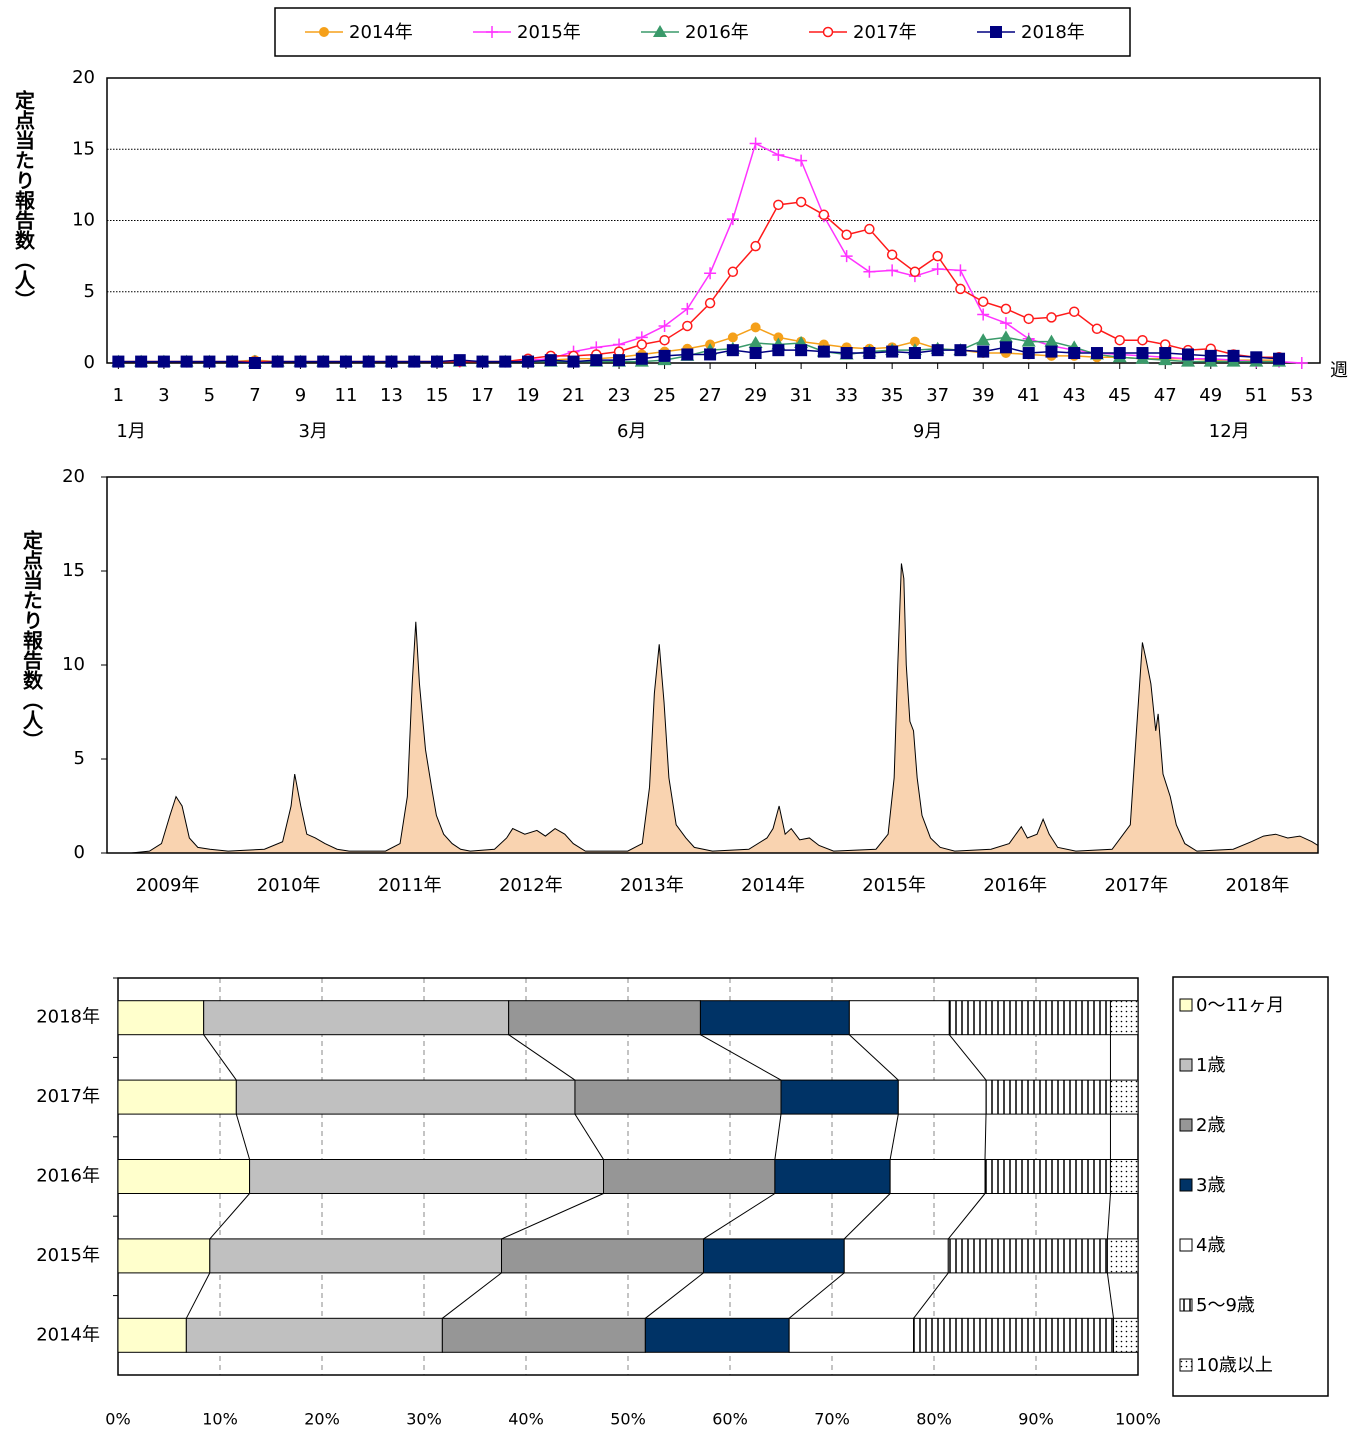  Describe the element at coordinates (73, 570) in the screenshot. I see `y-tick-label: 15` at that location.